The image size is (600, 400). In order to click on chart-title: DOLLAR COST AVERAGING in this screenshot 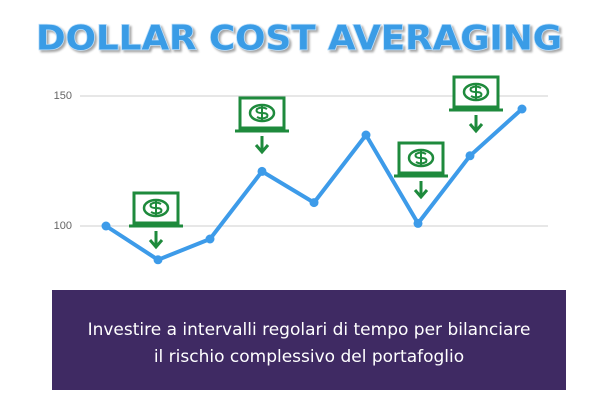, I will do `click(299, 39)`.